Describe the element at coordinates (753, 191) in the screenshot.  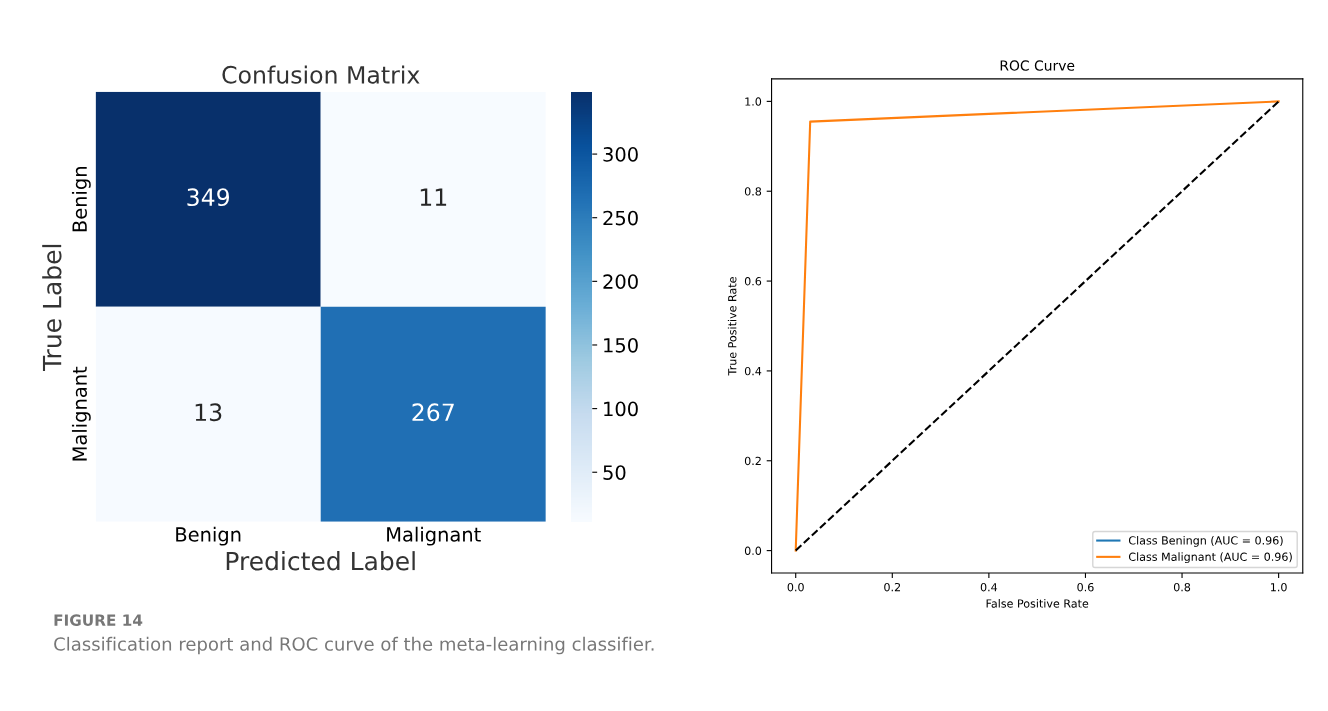
I see `y-tick-label: 0.8` at that location.